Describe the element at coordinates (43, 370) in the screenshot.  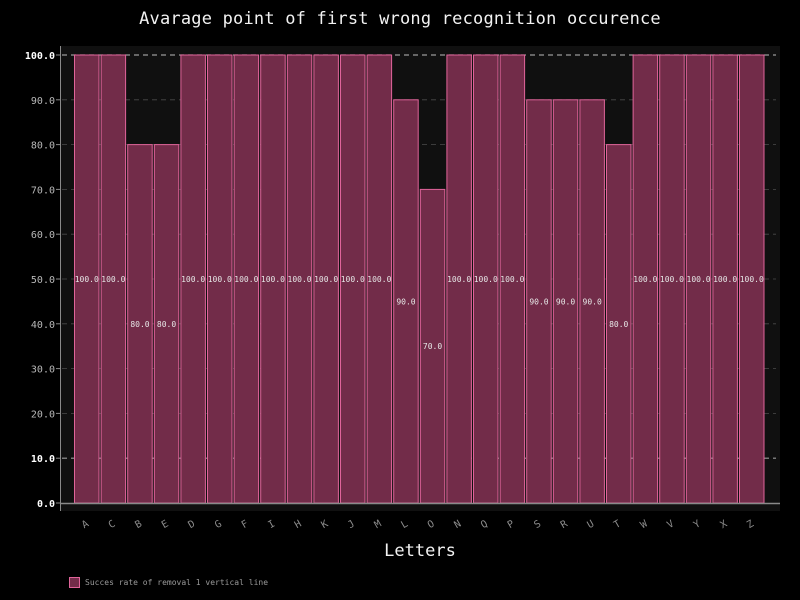
I see `y-tick-label: 30.0` at that location.